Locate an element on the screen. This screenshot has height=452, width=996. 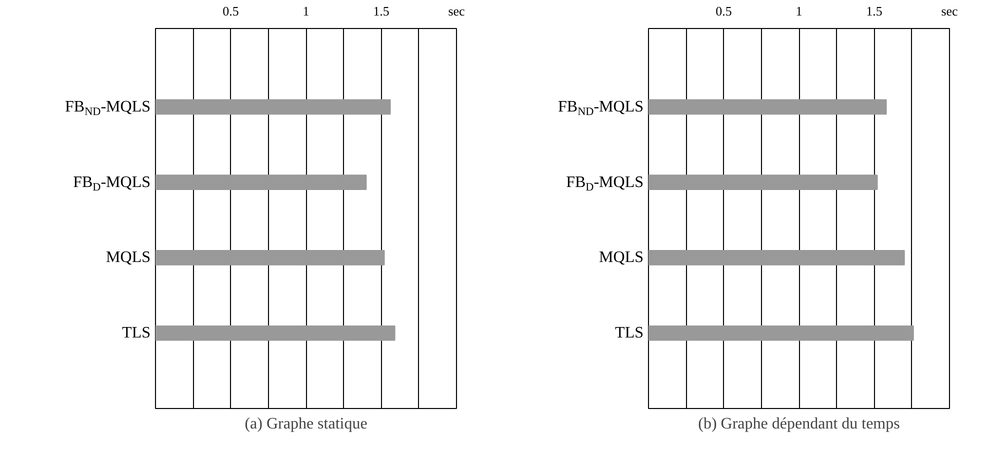
text: (a) Graphe statique is located at coordinates (306, 424).